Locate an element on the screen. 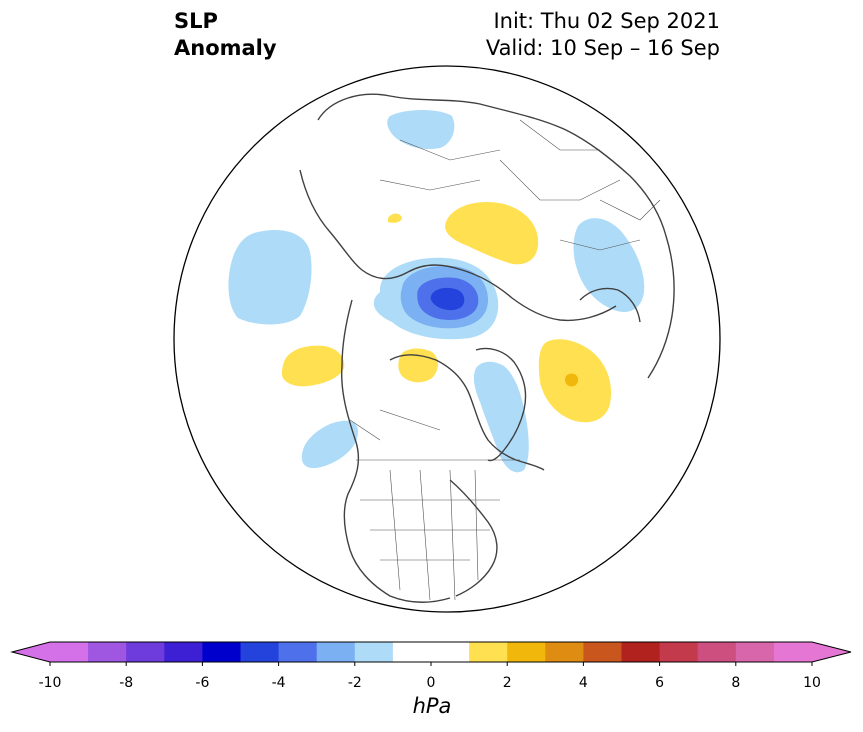 The height and width of the screenshot is (732, 863). colorbar-extend-high is located at coordinates (831, 652).